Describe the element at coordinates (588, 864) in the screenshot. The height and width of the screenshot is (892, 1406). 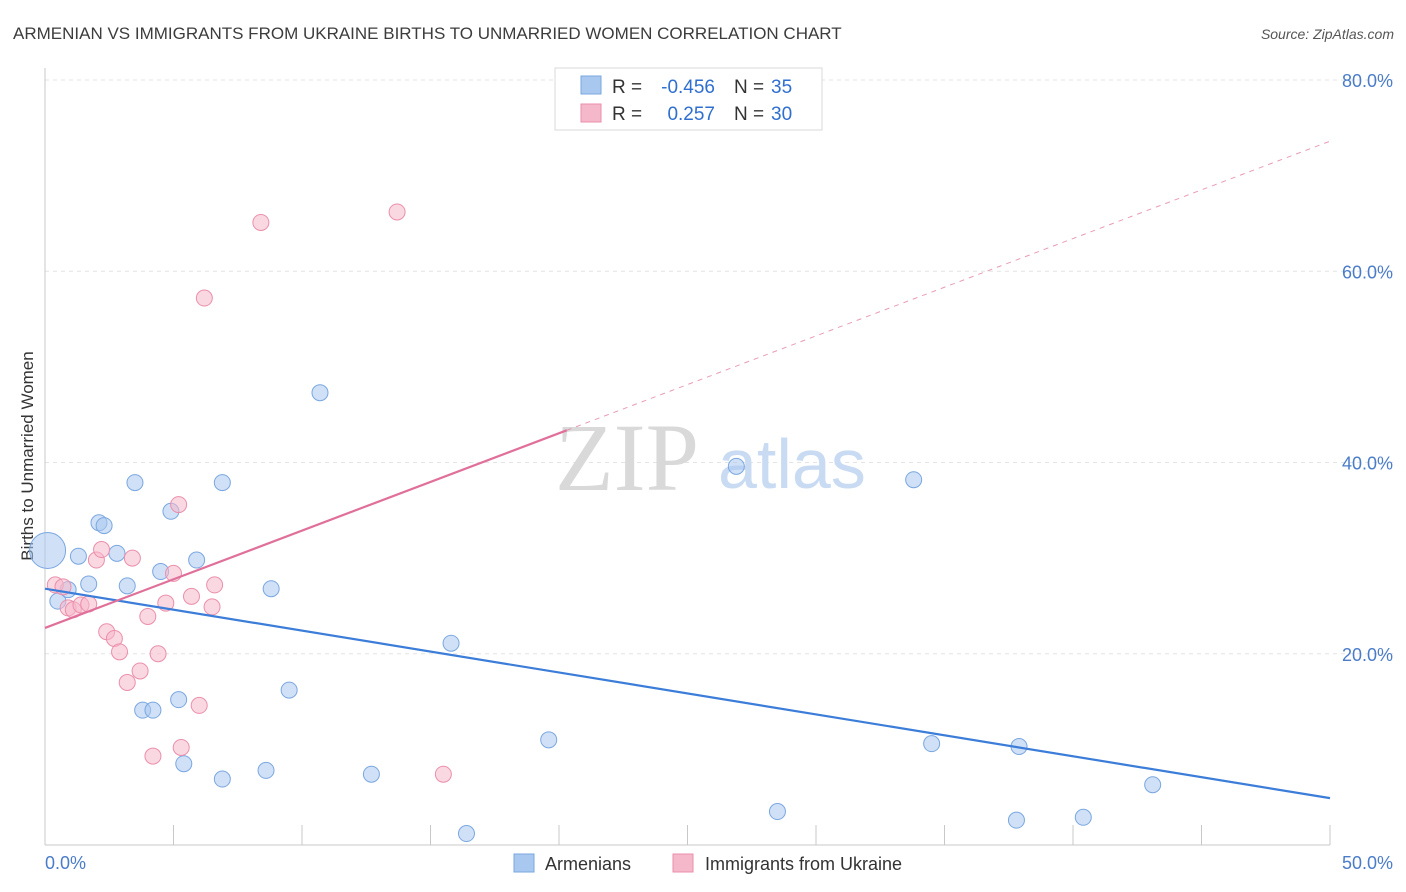
I see `legend-label-armenians: Armenians` at that location.